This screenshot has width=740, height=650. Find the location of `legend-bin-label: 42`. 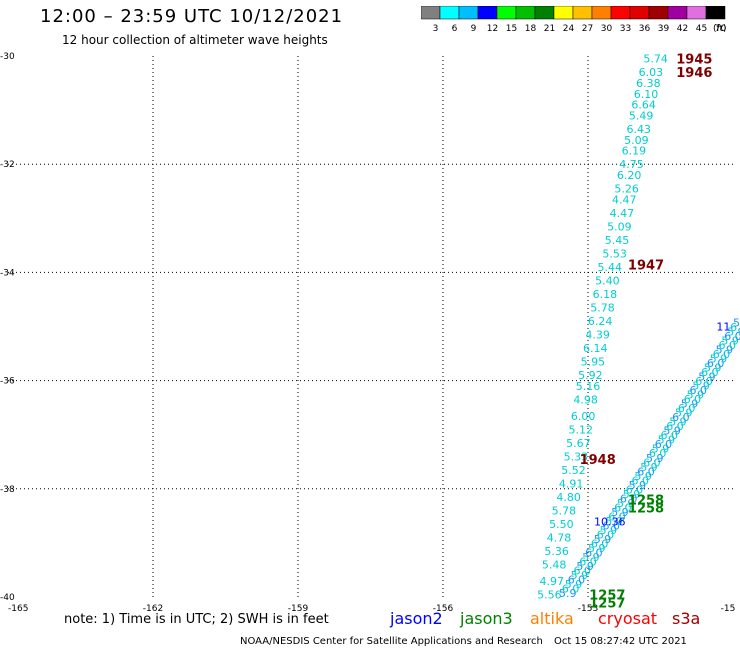

legend-bin-label: 42 is located at coordinates (682, 29).